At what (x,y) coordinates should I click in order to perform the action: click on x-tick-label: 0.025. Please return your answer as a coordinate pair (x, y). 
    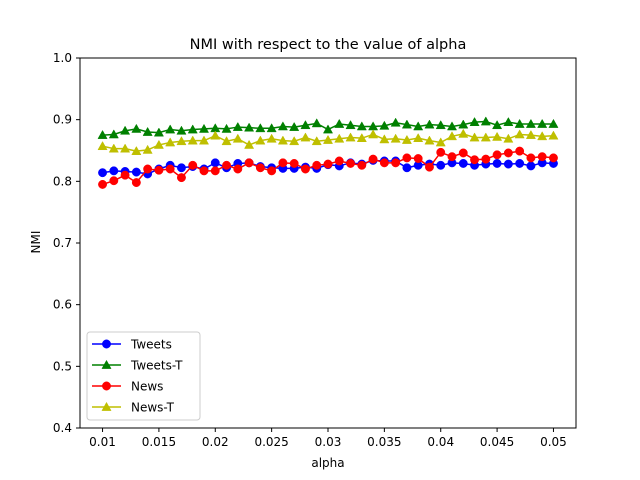
    Looking at the image, I should click on (271, 442).